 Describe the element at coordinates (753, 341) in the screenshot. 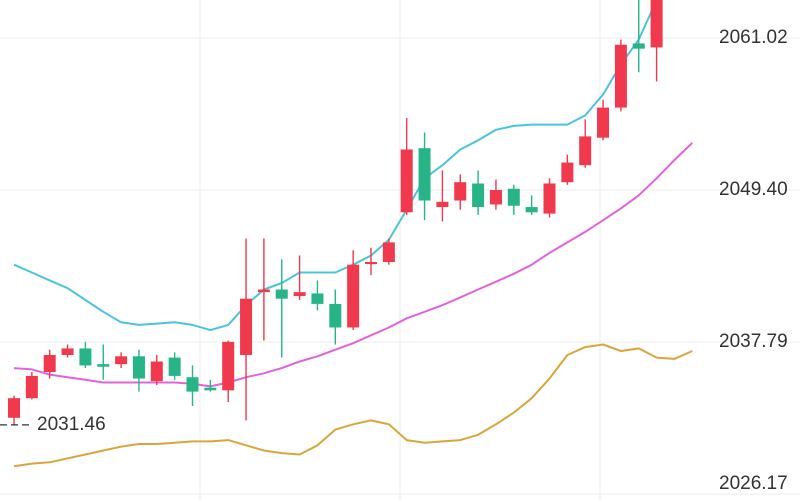

I see `y-tick-label: 2037.79` at that location.